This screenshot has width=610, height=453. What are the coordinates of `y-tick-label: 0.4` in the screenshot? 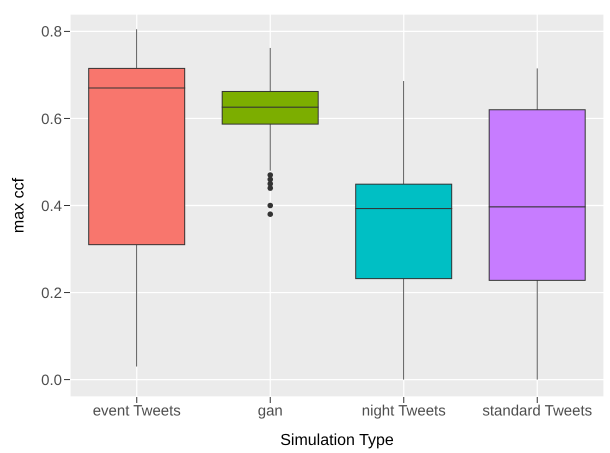 It's located at (51, 206).